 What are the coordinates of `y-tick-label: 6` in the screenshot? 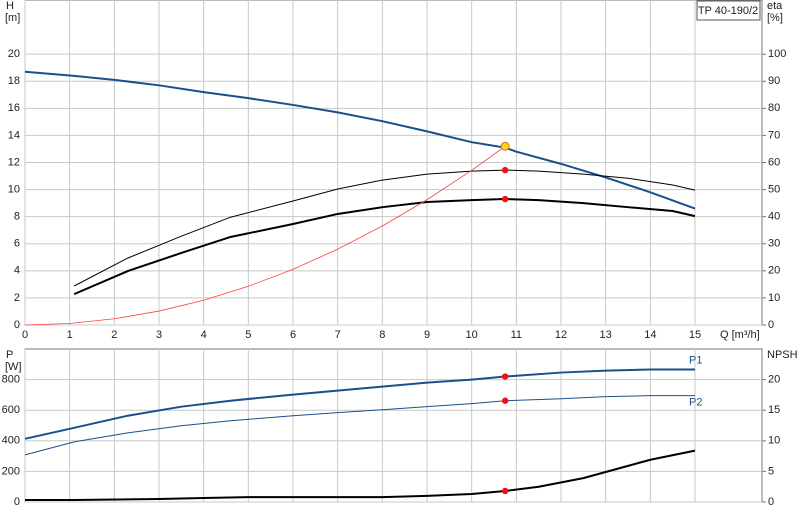 It's located at (17, 244).